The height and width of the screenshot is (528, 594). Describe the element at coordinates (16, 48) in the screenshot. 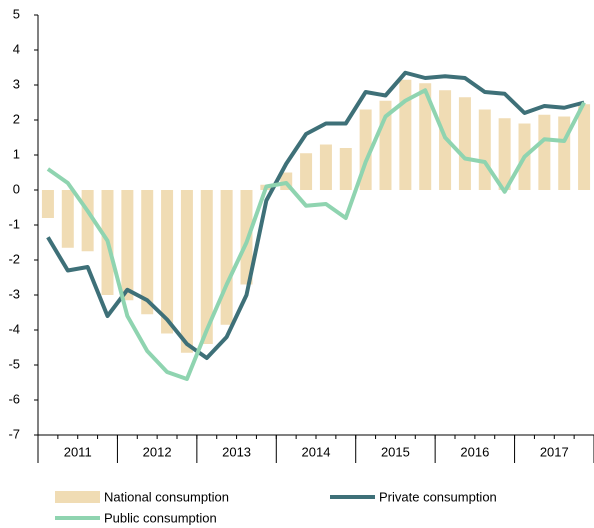

I see `y-tick-label: 4` at that location.